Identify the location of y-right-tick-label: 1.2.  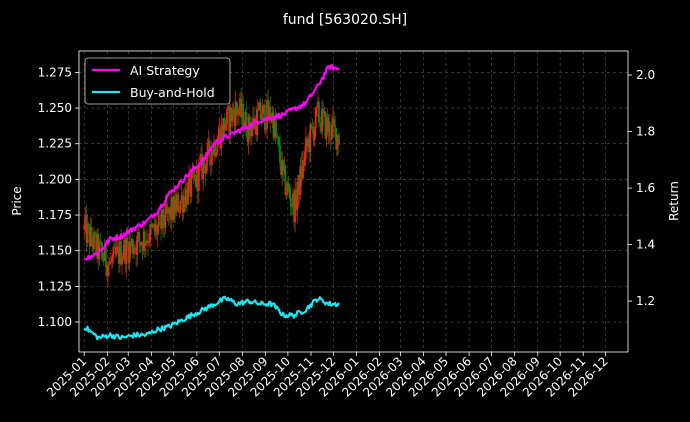
(645, 301).